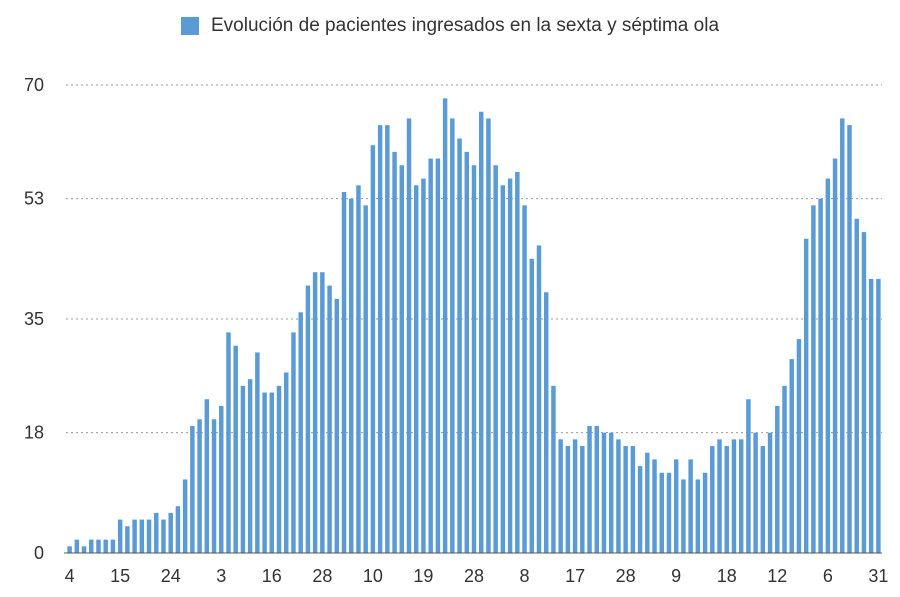 Image resolution: width=900 pixels, height=597 pixels. What do you see at coordinates (373, 576) in the screenshot?
I see `x-tick-label: 10` at bounding box center [373, 576].